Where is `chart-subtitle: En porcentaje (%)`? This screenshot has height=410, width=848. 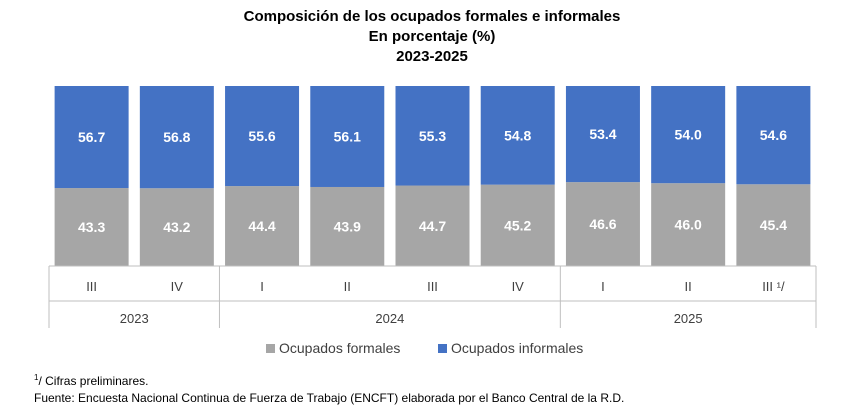
chart-subtitle: En porcentaje (%) is located at coordinates (432, 36).